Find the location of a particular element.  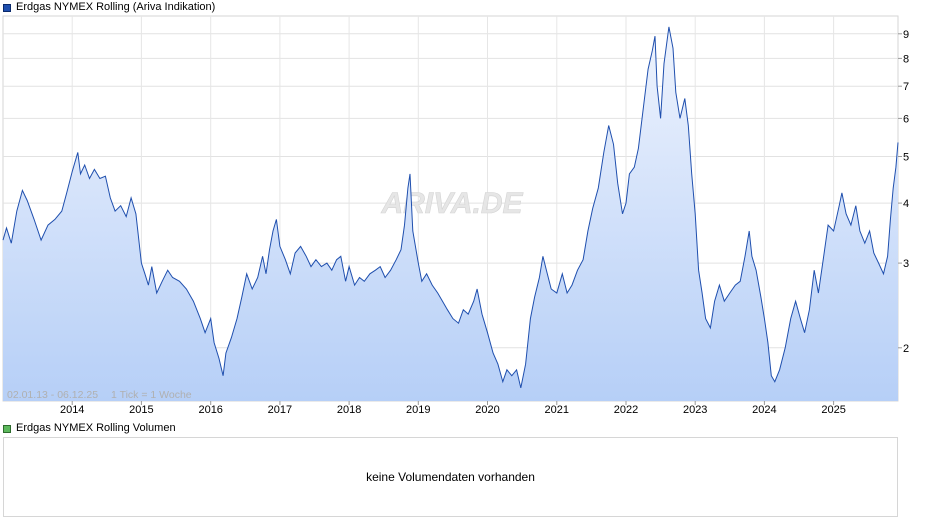

y-tick-label: 5 is located at coordinates (906, 158).